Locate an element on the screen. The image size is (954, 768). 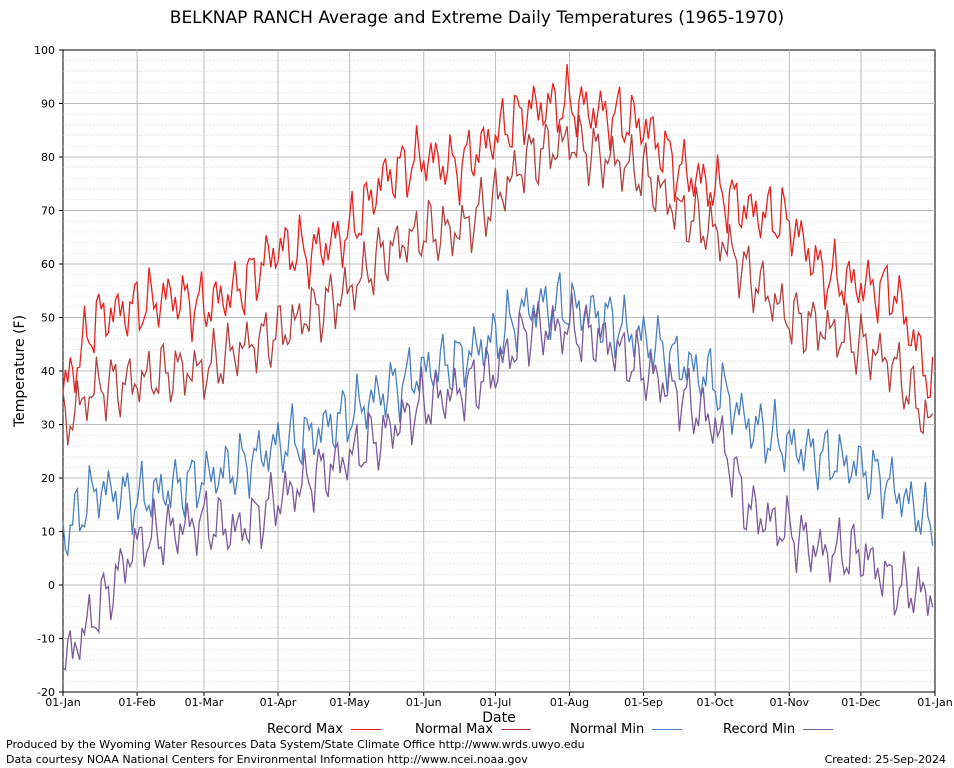
x-tick-label: 01-Jul is located at coordinates (495, 702).